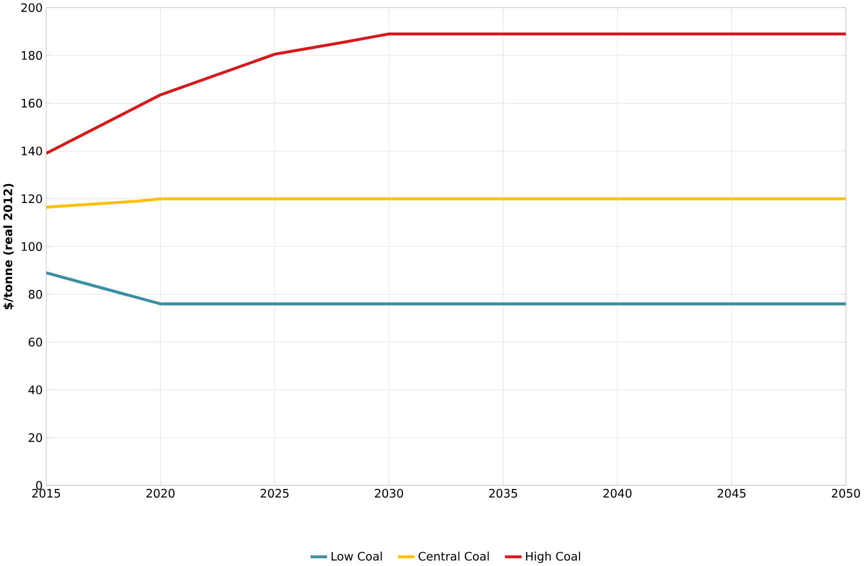  Describe the element at coordinates (617, 493) in the screenshot. I see `x-tick-label: 2040` at that location.